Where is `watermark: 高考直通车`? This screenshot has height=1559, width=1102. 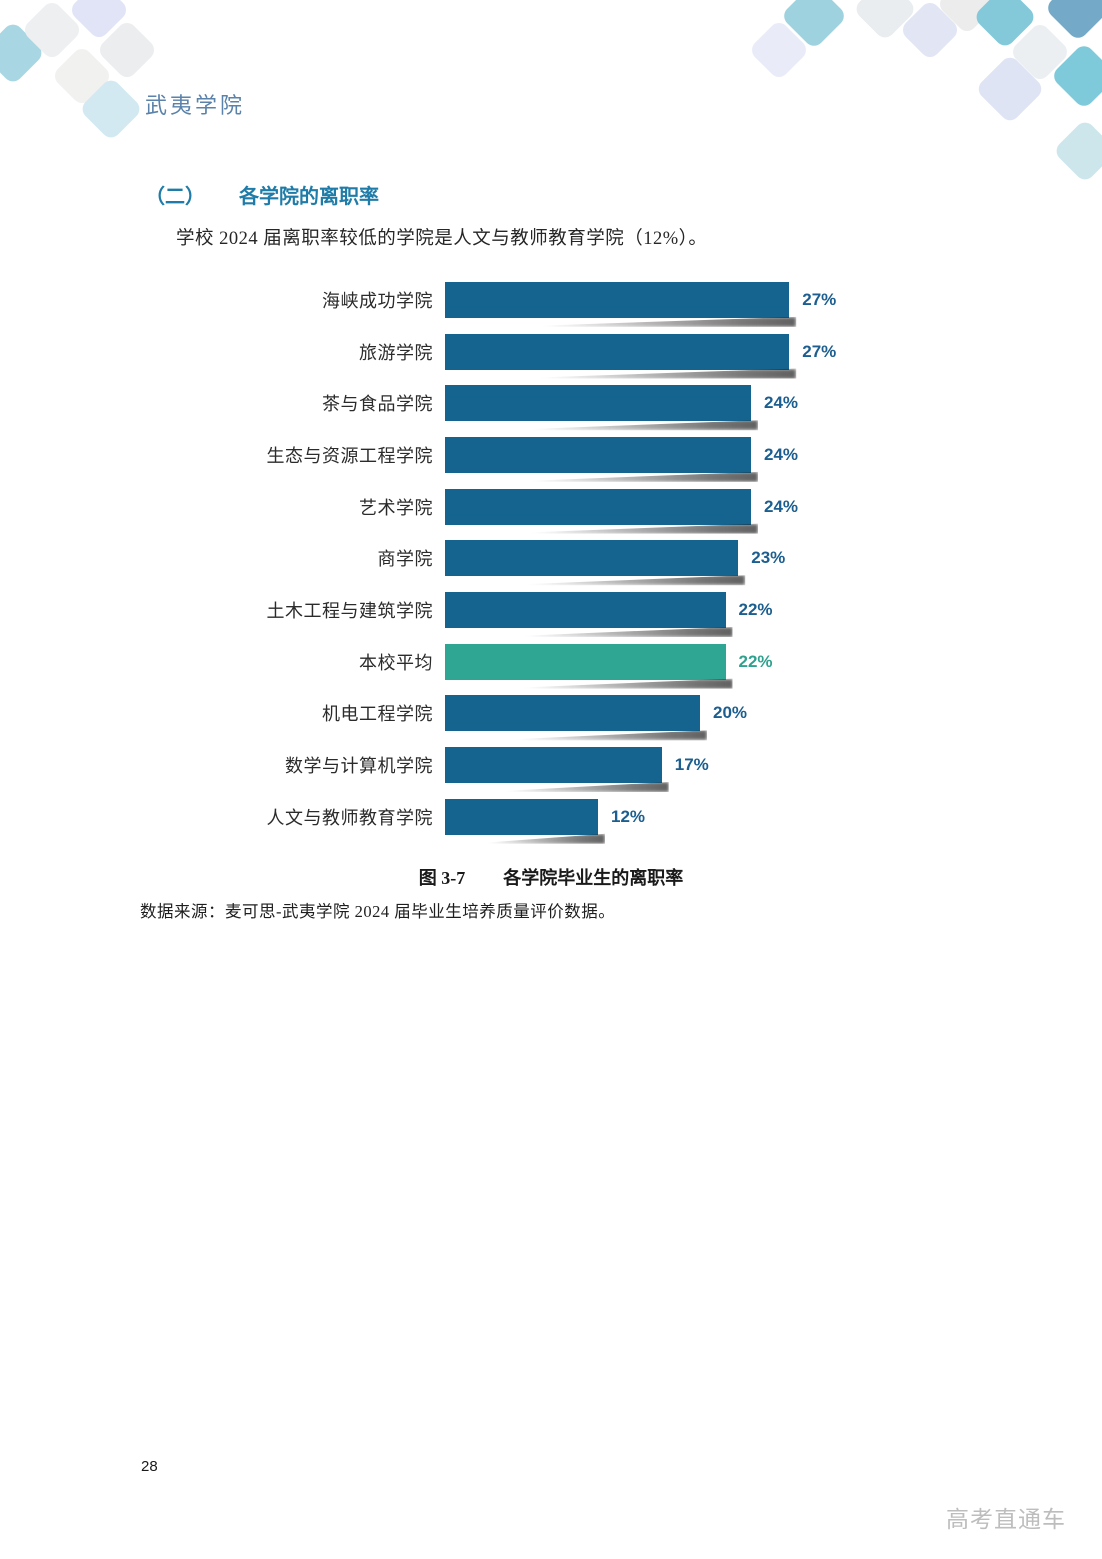
watermark: 高考直通车 is located at coordinates (1006, 1519).